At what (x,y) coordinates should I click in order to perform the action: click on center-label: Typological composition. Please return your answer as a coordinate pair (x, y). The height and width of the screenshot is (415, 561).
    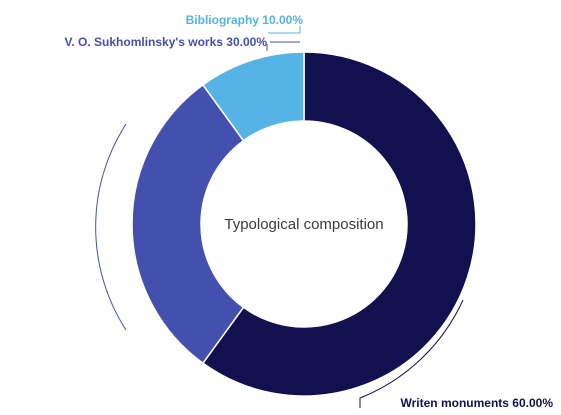
    Looking at the image, I should click on (303, 224).